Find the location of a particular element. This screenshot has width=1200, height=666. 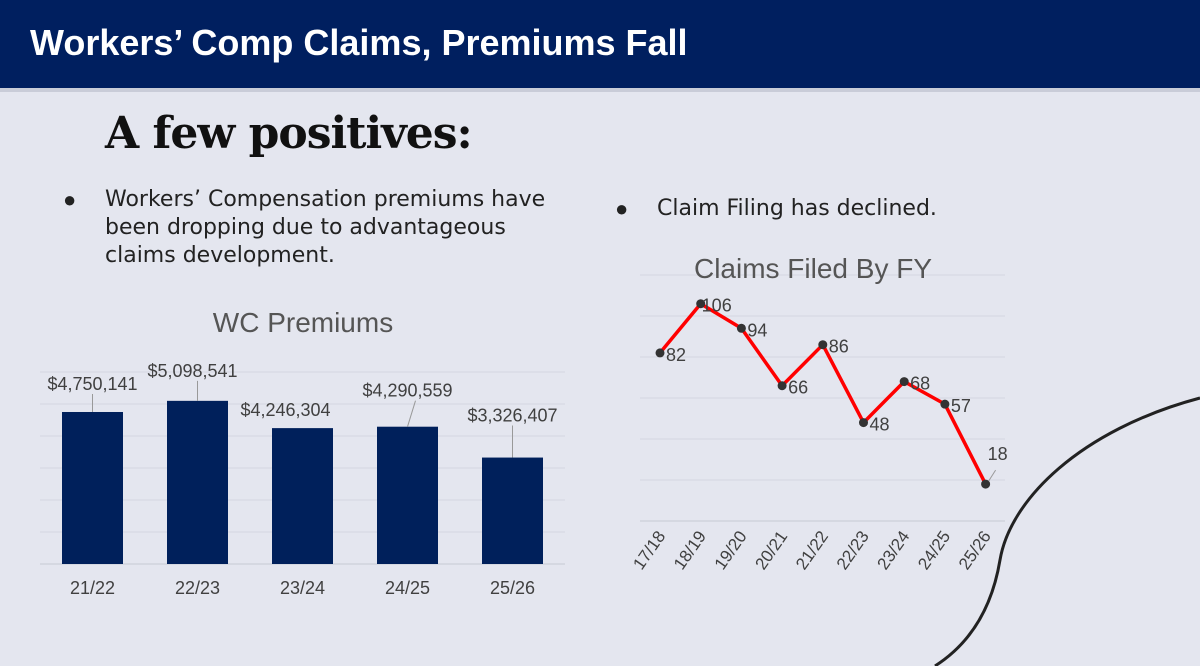

data-label: 82 is located at coordinates (676, 355).